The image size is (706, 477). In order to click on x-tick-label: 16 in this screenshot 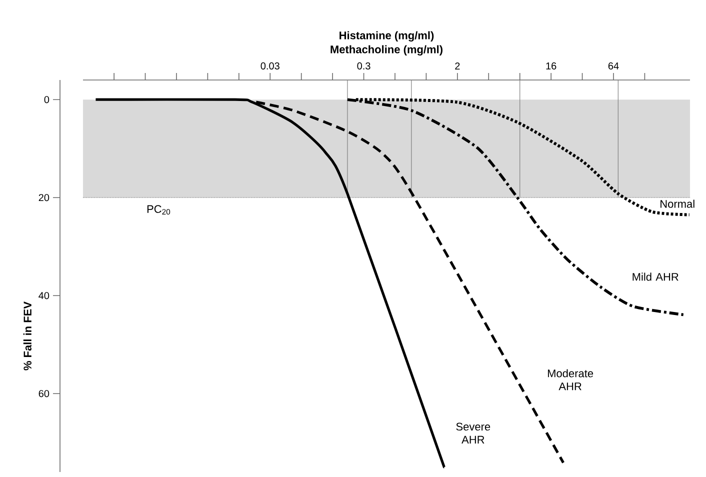, I will do `click(551, 66)`.